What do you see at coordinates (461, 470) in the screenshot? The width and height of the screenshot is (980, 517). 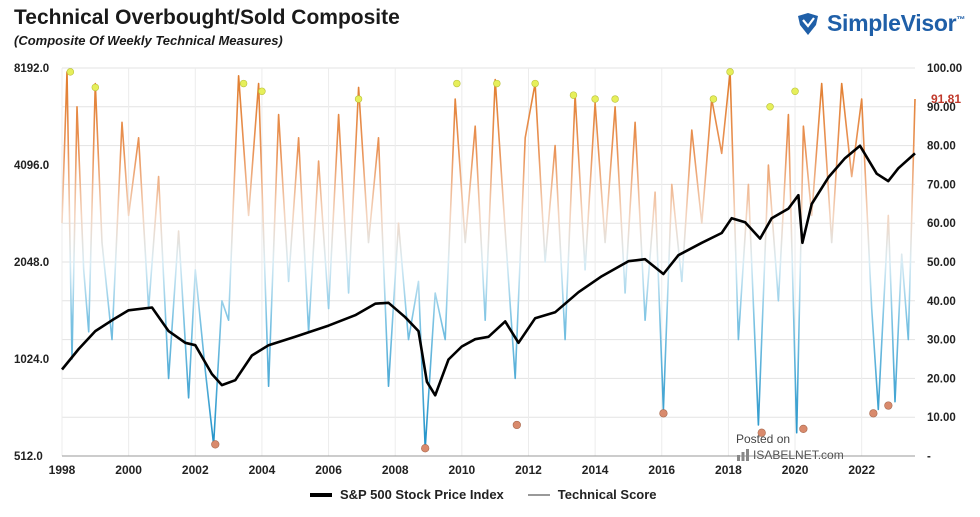 I see `x-axis-tick-label: 2010` at bounding box center [461, 470].